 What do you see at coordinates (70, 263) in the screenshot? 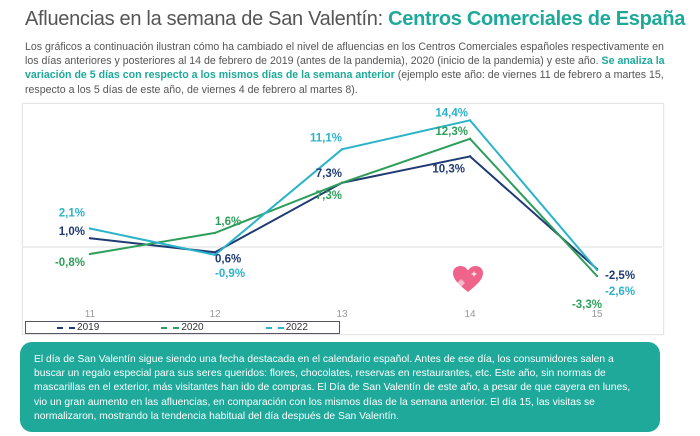
I see `data-label-2020-11: -0,8%` at bounding box center [70, 263].